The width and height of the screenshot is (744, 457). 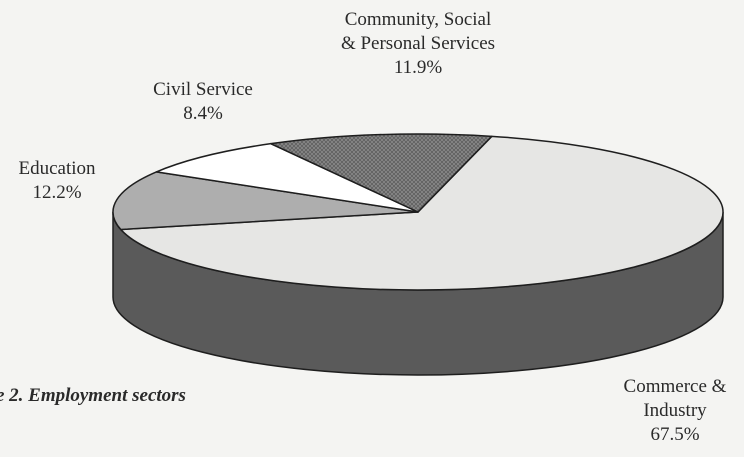 I want to click on pie-slice-community-social-personal-services, so click(x=381, y=173).